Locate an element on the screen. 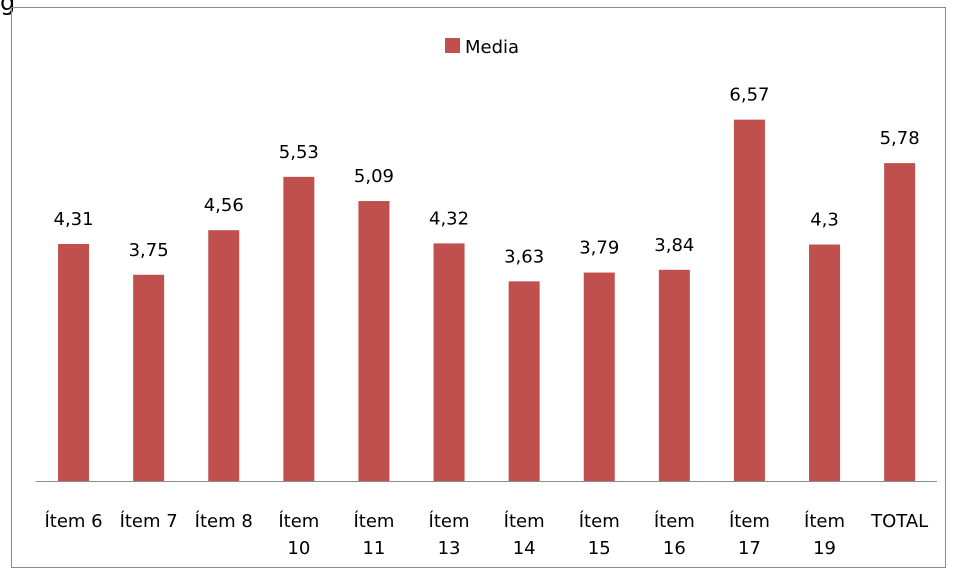  x-tick-label: Ítem 11 is located at coordinates (373, 534).